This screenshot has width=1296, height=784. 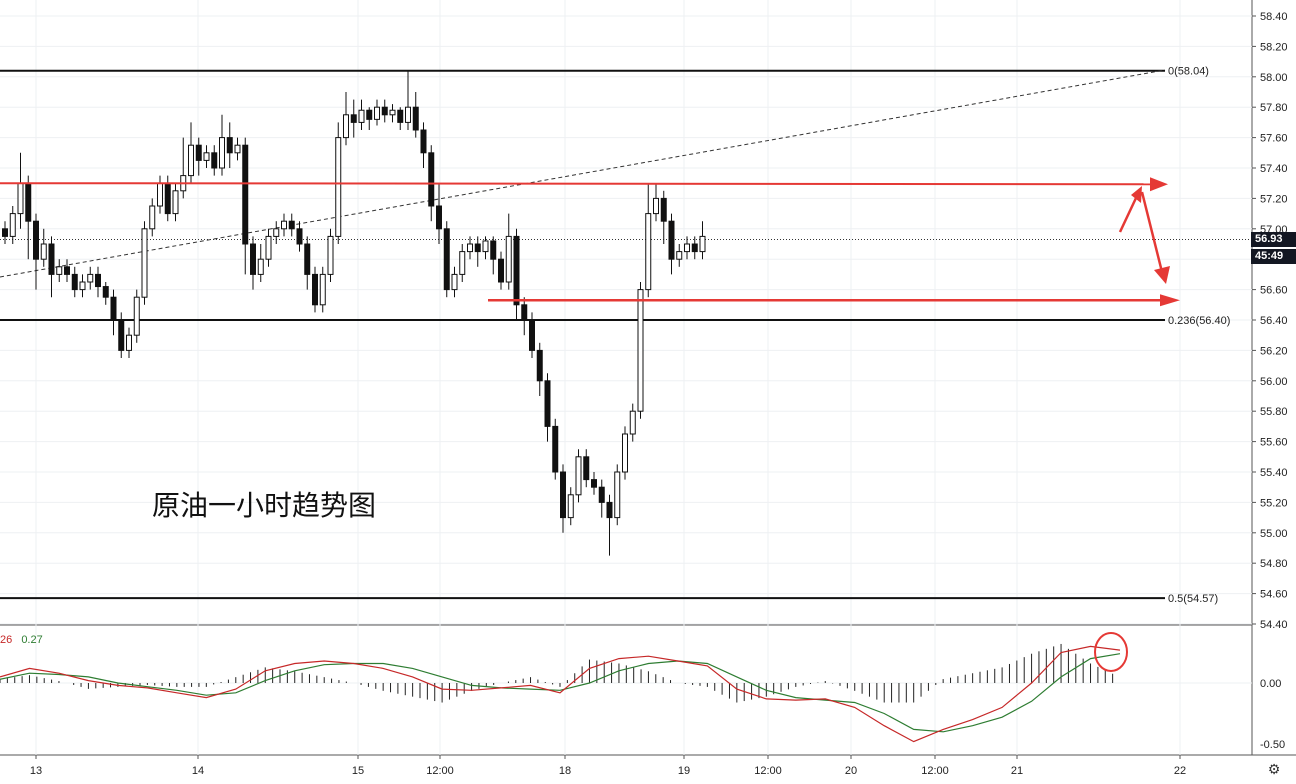 I want to click on y-tick-label: 54.80, so click(x=1274, y=564).